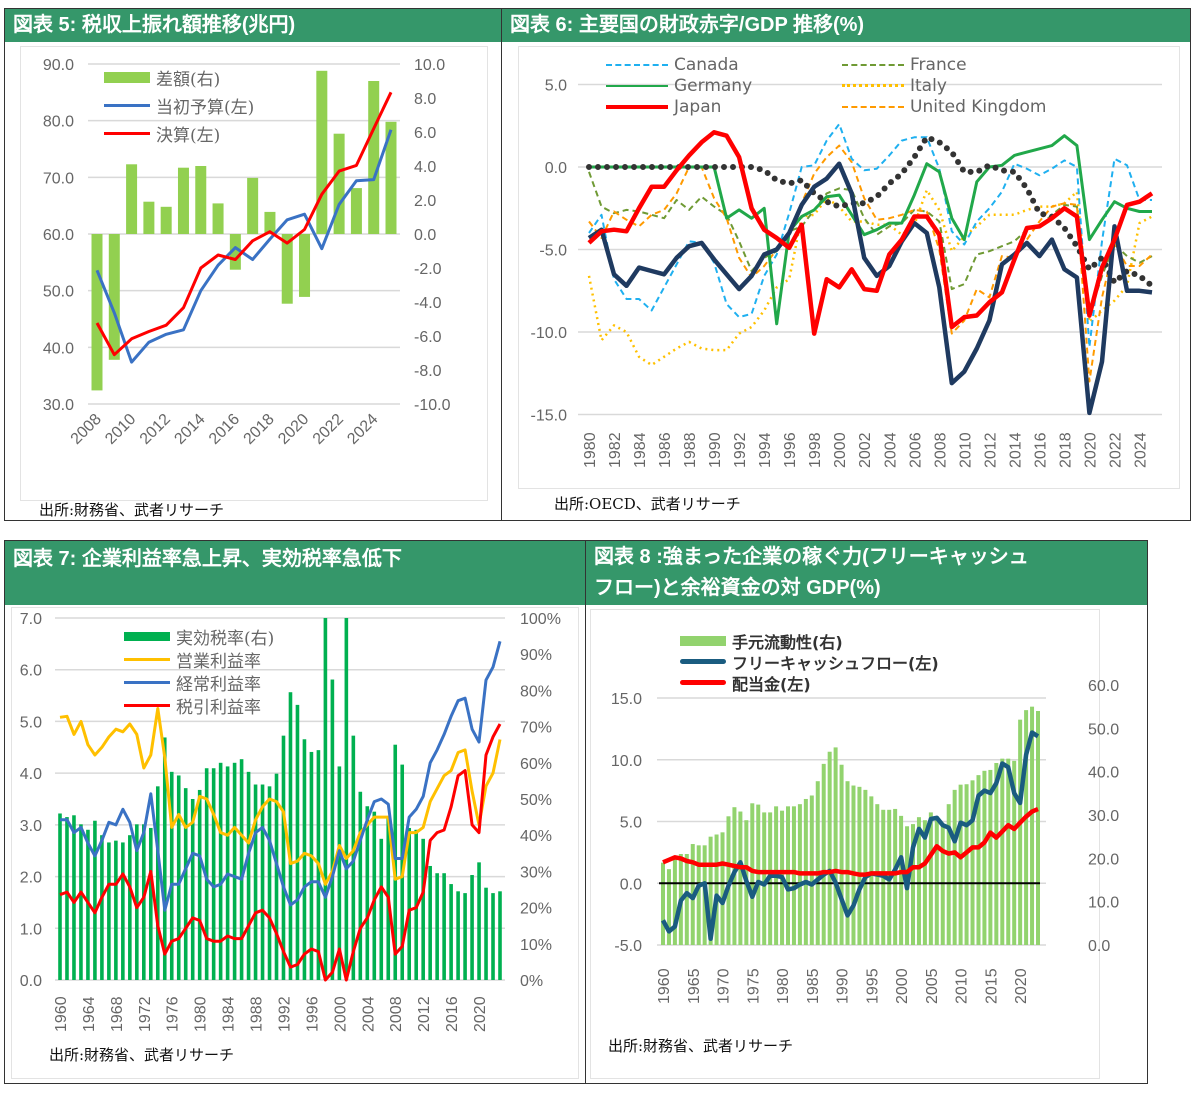  Describe the element at coordinates (283, 857) in the screenshot. I see `bar-0-1992` at that location.